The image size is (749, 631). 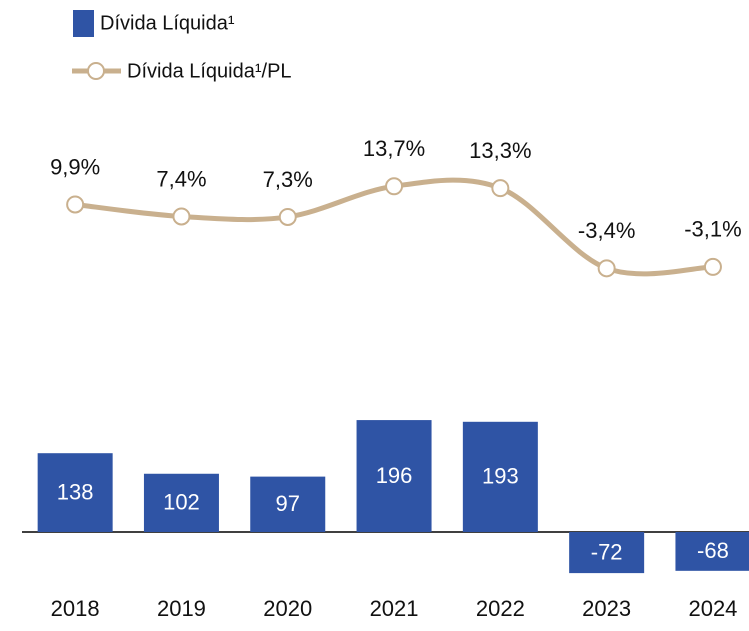 I want to click on legend-marker, so click(x=96, y=71).